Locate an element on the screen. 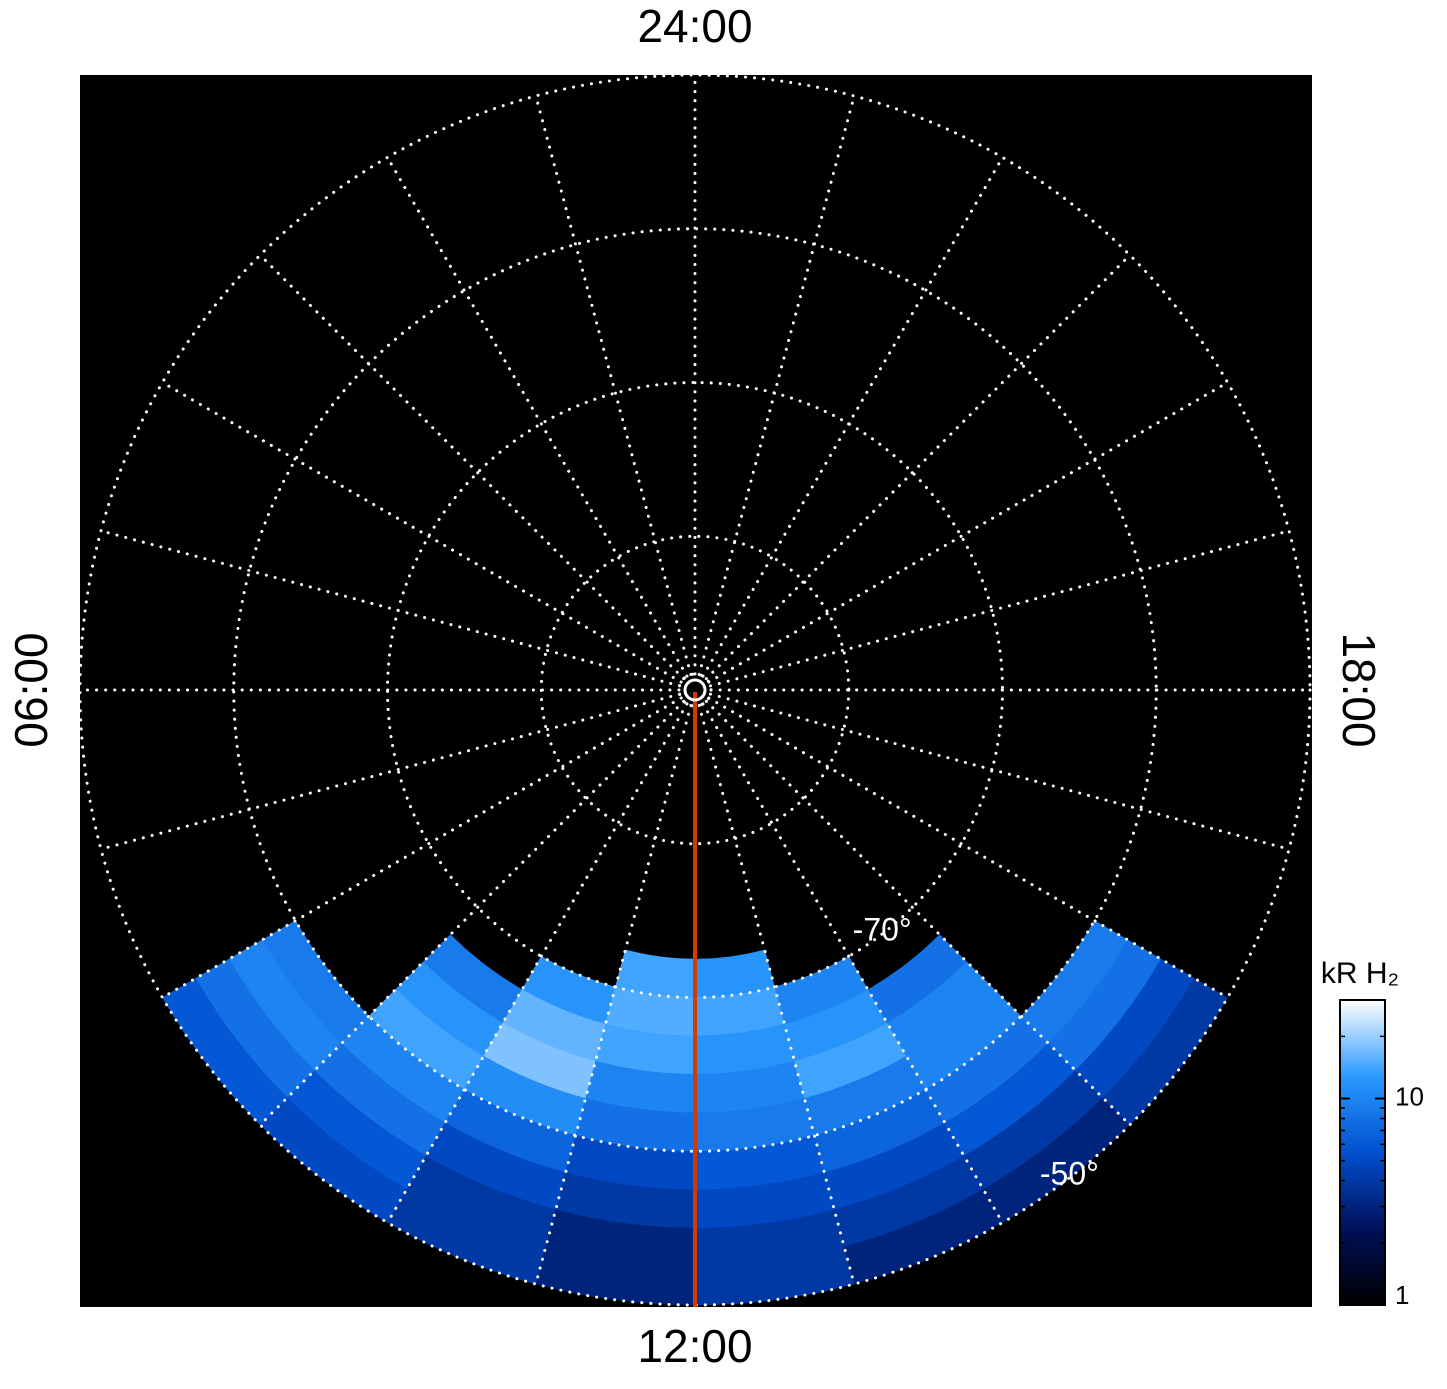  pole-marker is located at coordinates (695, 690).